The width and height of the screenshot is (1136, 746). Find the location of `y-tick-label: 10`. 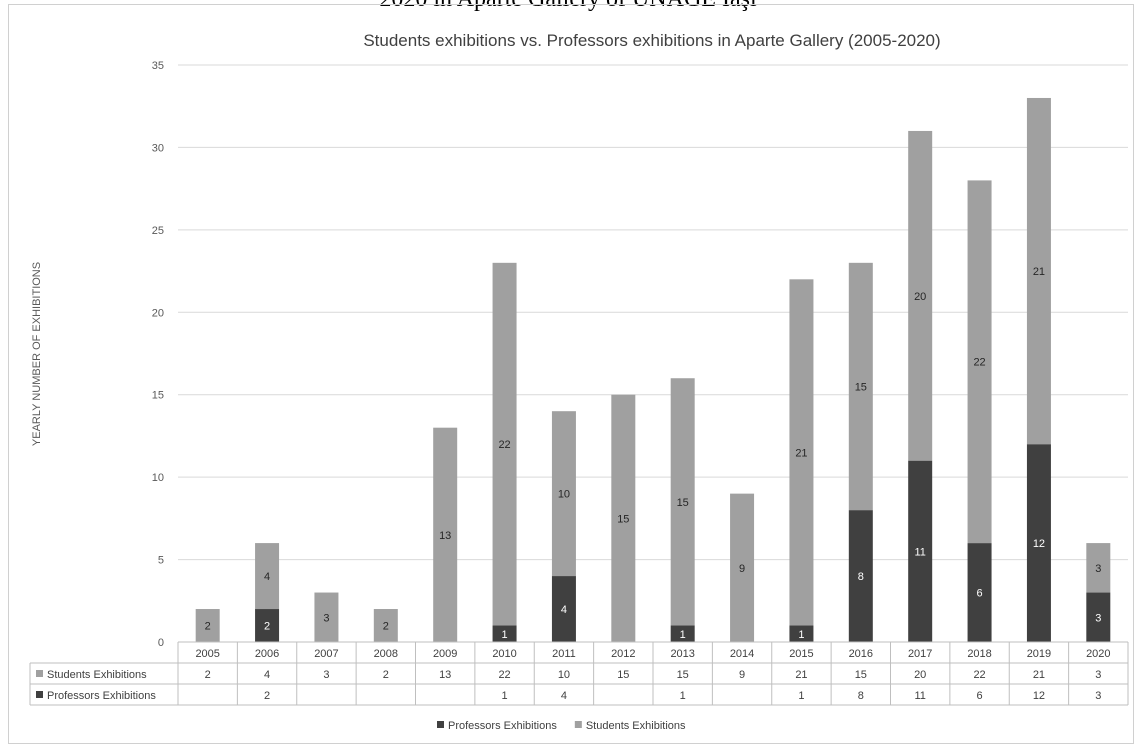

y-tick-label: 10 is located at coordinates (158, 478).